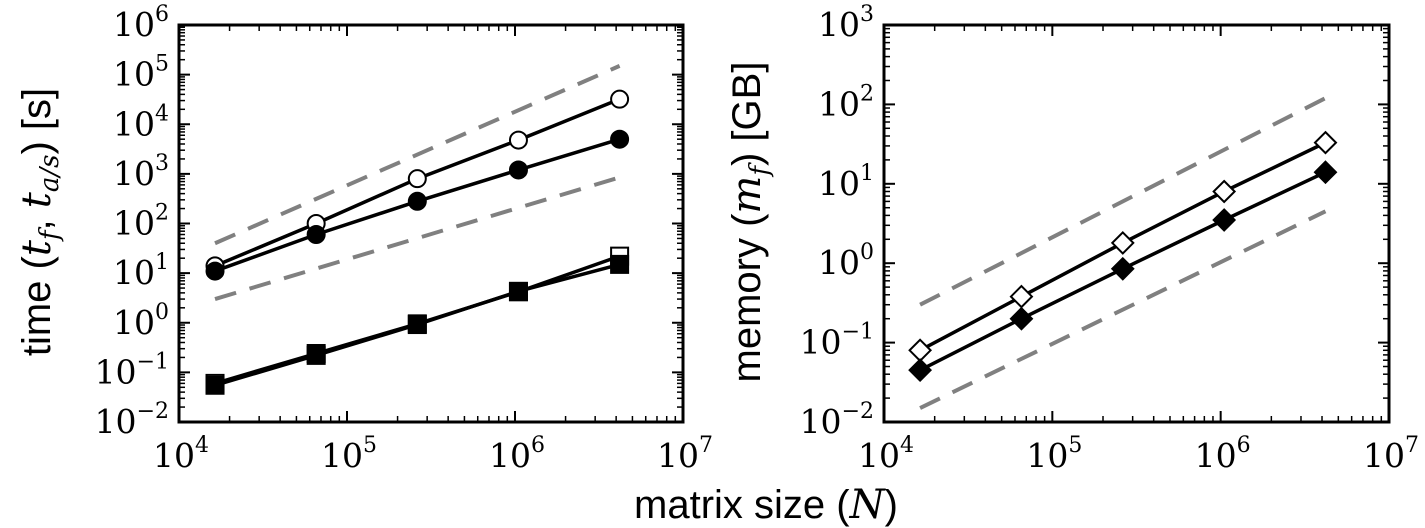  What do you see at coordinates (132, 370) in the screenshot?
I see `time-y-tick-label: 10⁻¹` at bounding box center [132, 370].